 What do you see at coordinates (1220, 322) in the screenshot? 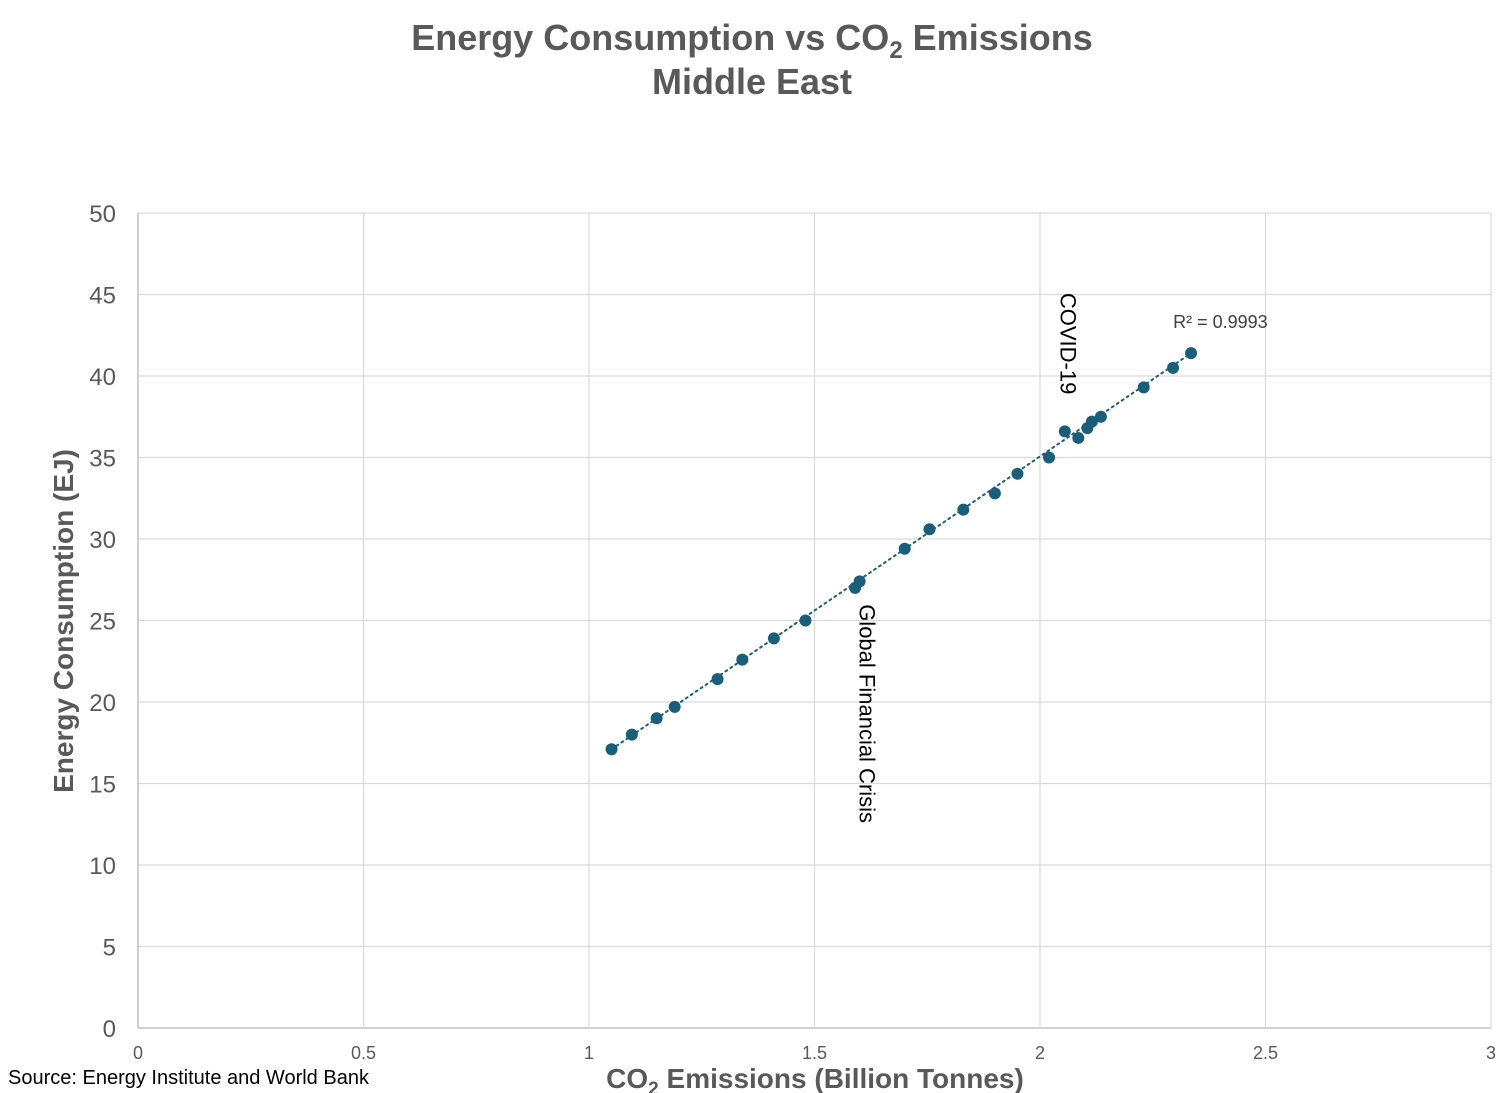
I see `r-squared-label: R² = 0.9993` at bounding box center [1220, 322].